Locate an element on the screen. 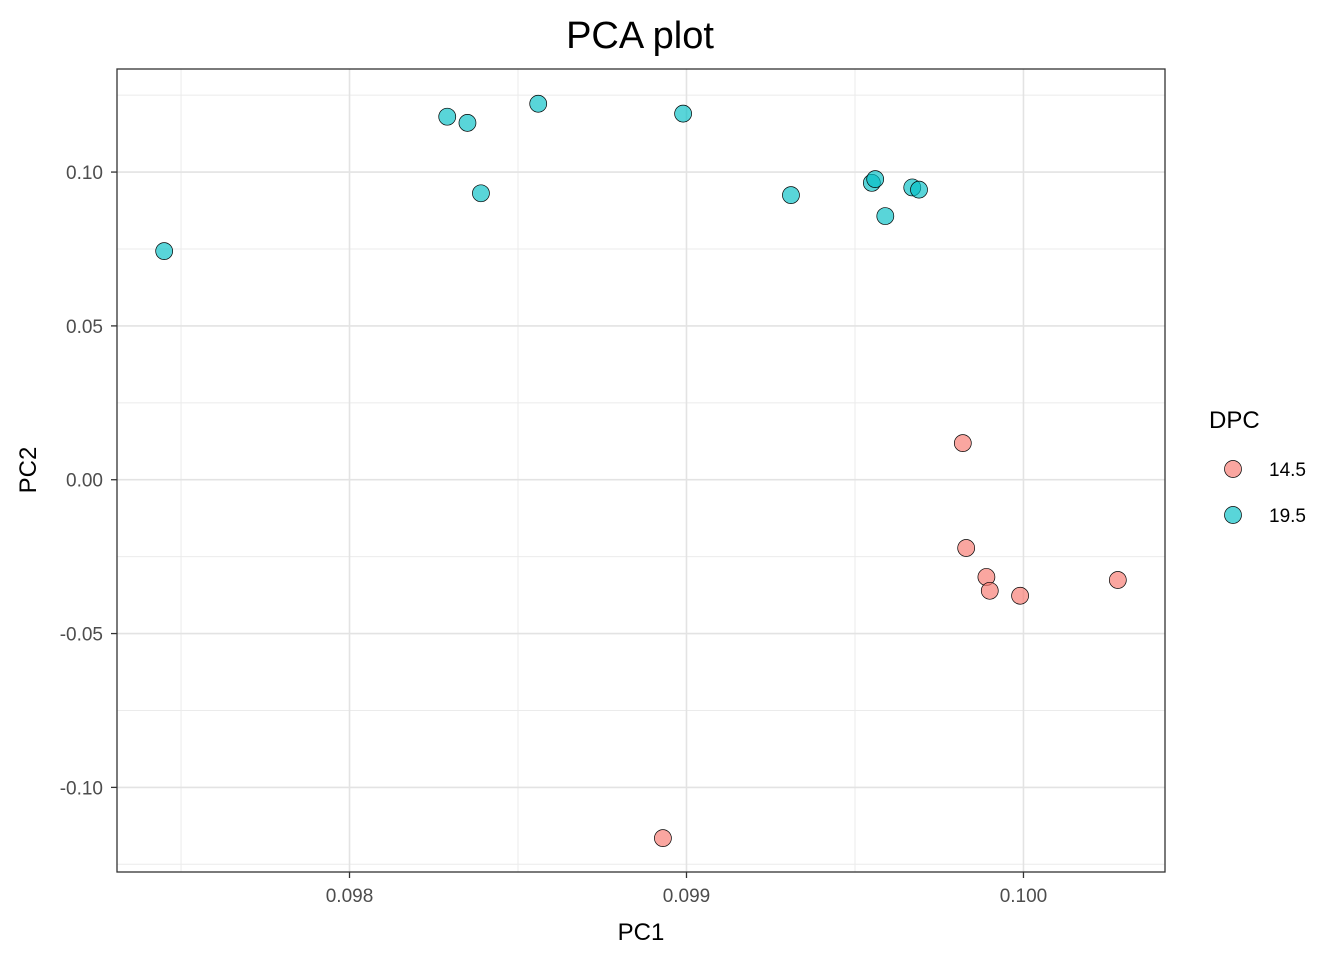  y-tick-label: 0.00 is located at coordinates (84, 481).